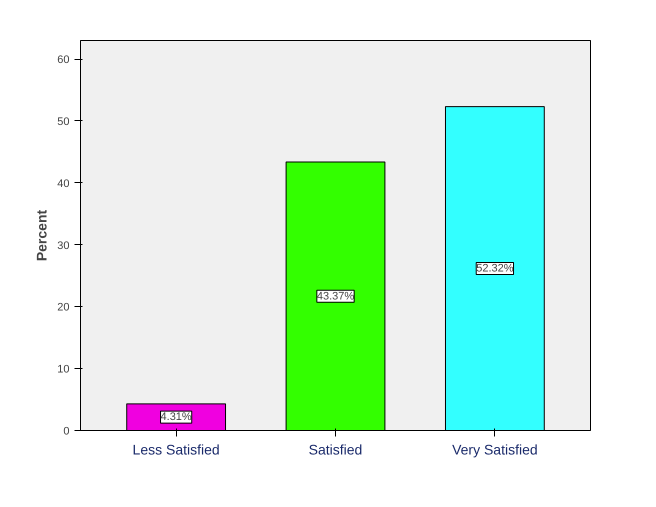 This screenshot has height=507, width=656. Describe the element at coordinates (41, 235) in the screenshot. I see `y-axis-title: Percent` at that location.